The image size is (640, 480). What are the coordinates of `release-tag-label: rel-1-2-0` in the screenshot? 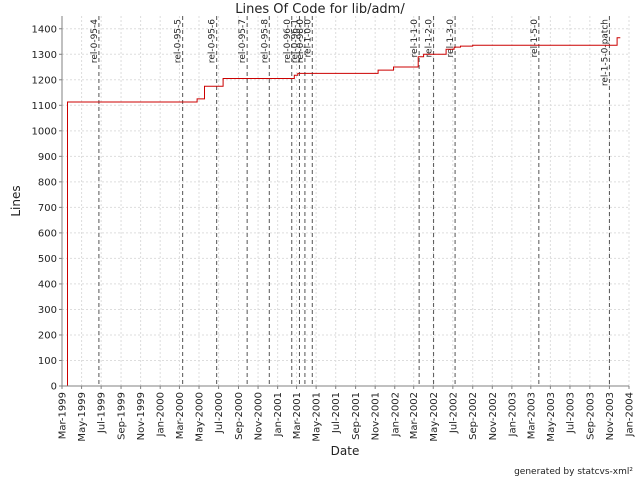 It's located at (430, 38).